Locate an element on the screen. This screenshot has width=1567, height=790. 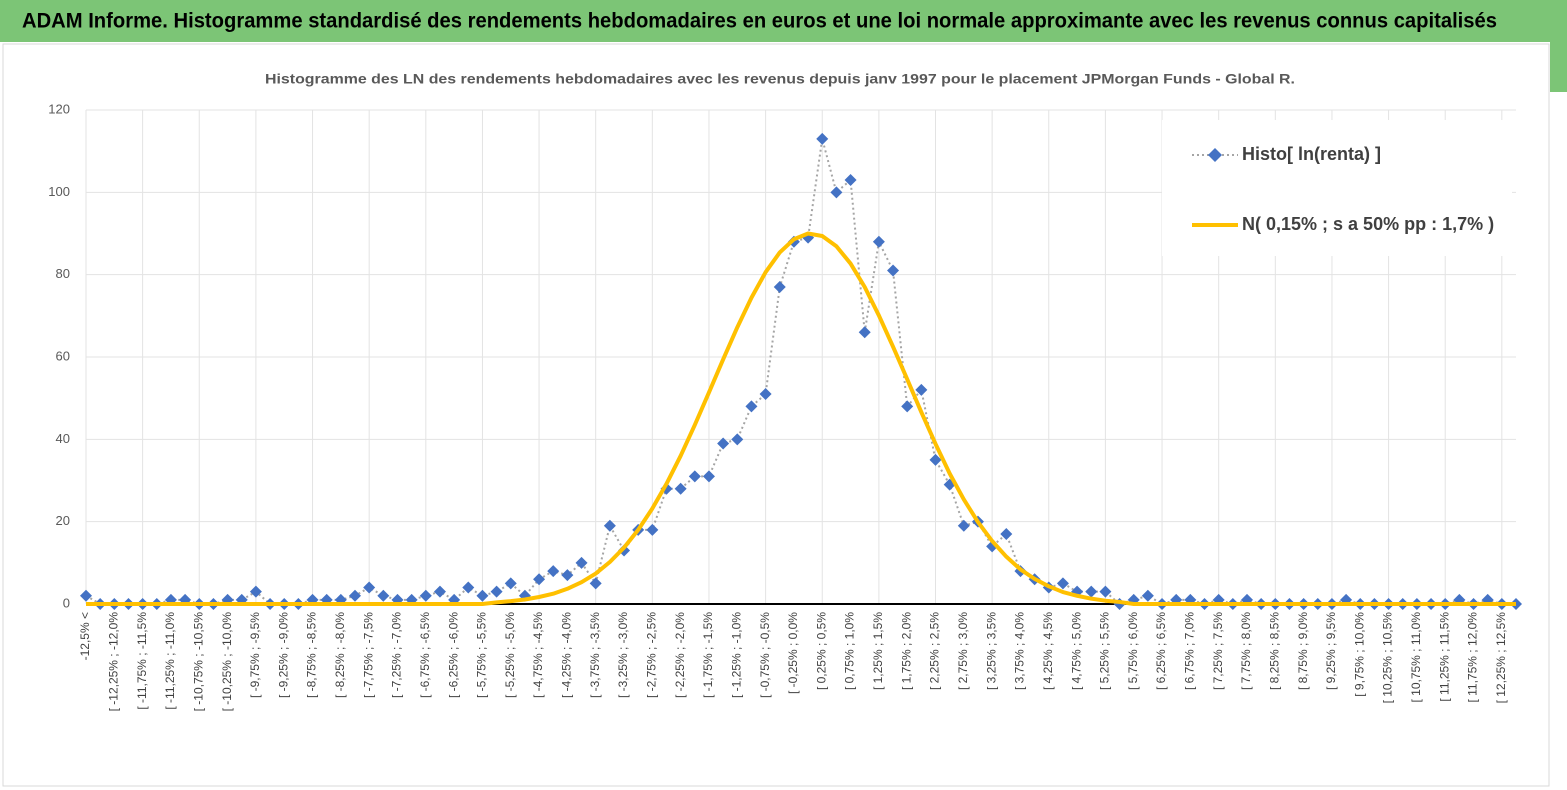
x-tick-label: [ -5,25% ; -5,0% is located at coordinates (510, 655).